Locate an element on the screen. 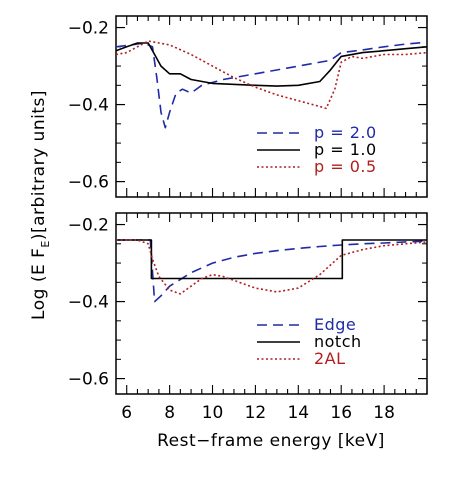 This screenshot has height=491, width=458. top-legend-label: p = 0.5 is located at coordinates (345, 166).